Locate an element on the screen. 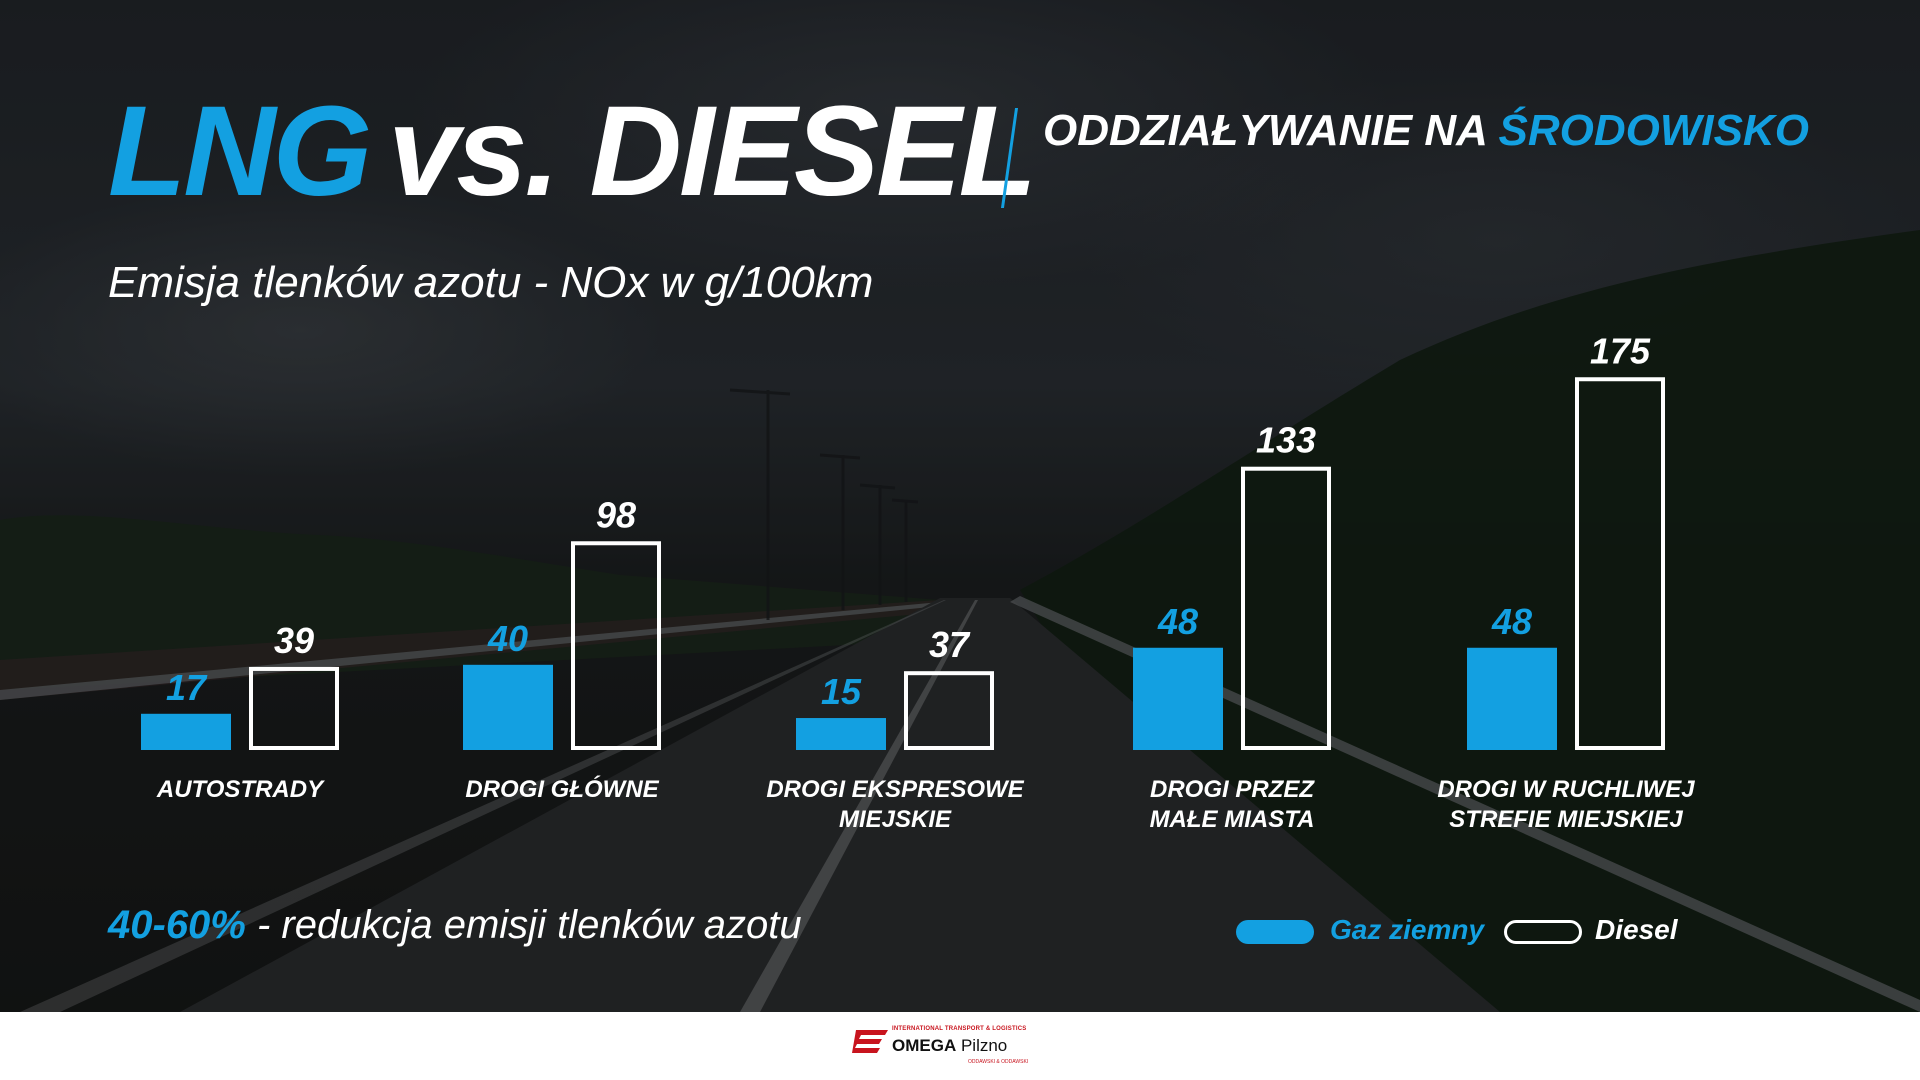 This screenshot has height=1080, width=1920. category-label-4: DROGI W RUCHLIWEJ STREFIE MIEJSKIEJ is located at coordinates (1566, 805).